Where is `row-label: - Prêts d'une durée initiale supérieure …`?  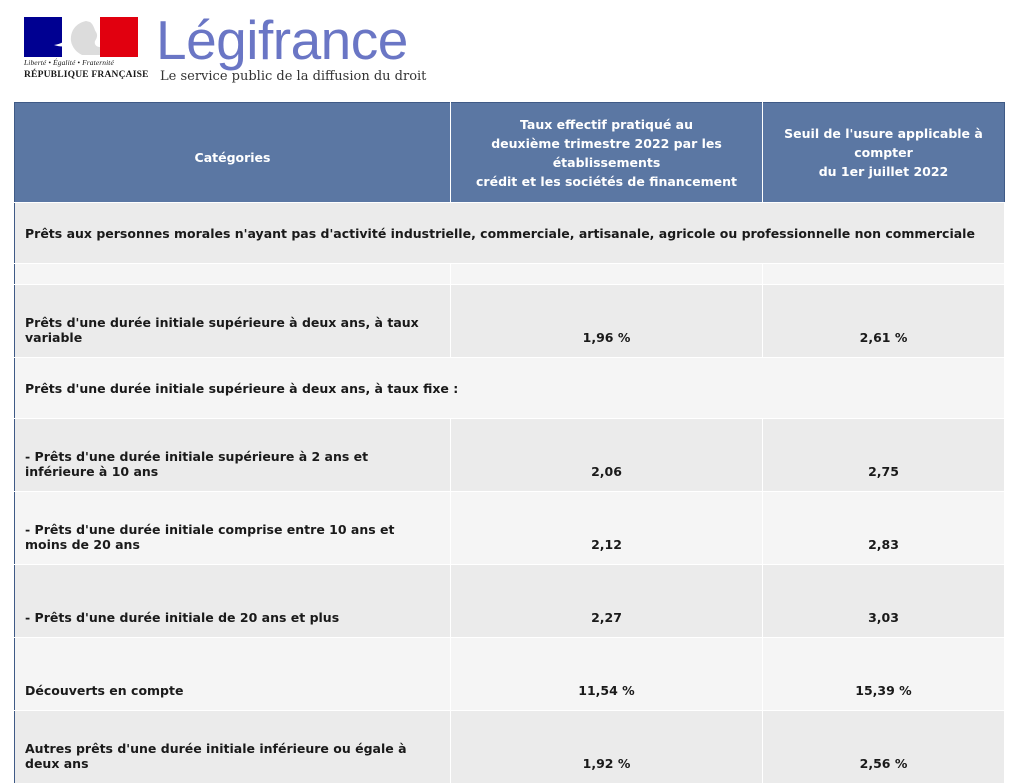
row-label: - Prêts d'une durée initiale supérieure … is located at coordinates (232, 455).